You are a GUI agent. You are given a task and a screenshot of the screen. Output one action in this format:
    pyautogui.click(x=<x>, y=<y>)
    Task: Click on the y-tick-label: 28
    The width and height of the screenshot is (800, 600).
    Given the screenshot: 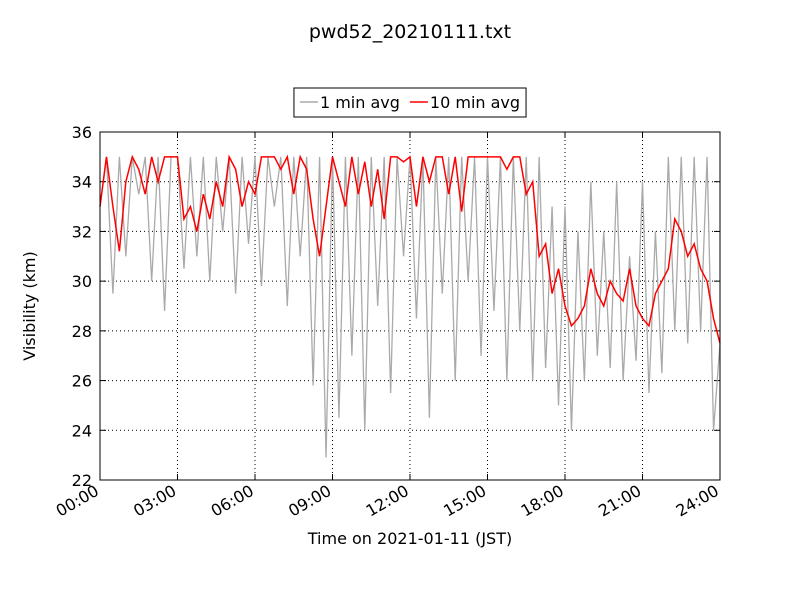 What is the action you would take?
    pyautogui.click(x=82, y=331)
    